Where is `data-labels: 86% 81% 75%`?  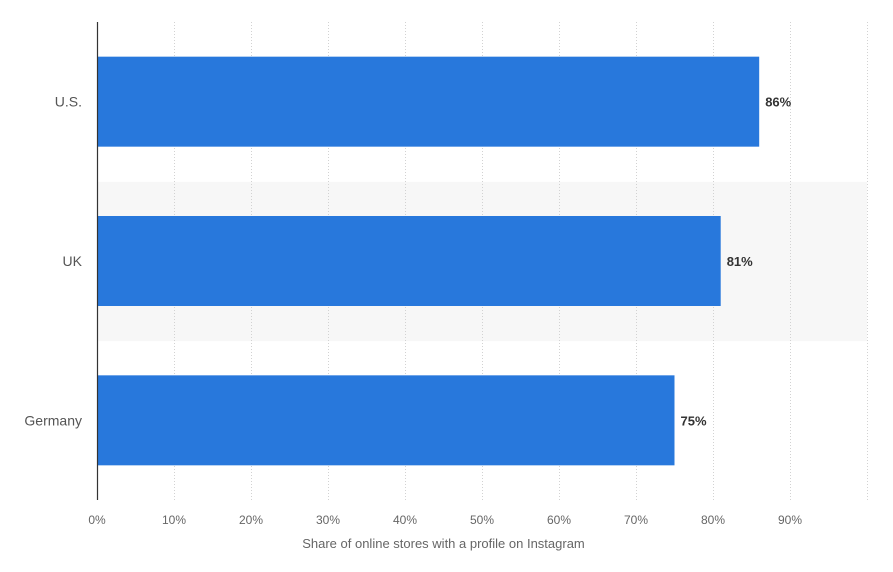 data-labels: 86% 81% 75% is located at coordinates (736, 262).